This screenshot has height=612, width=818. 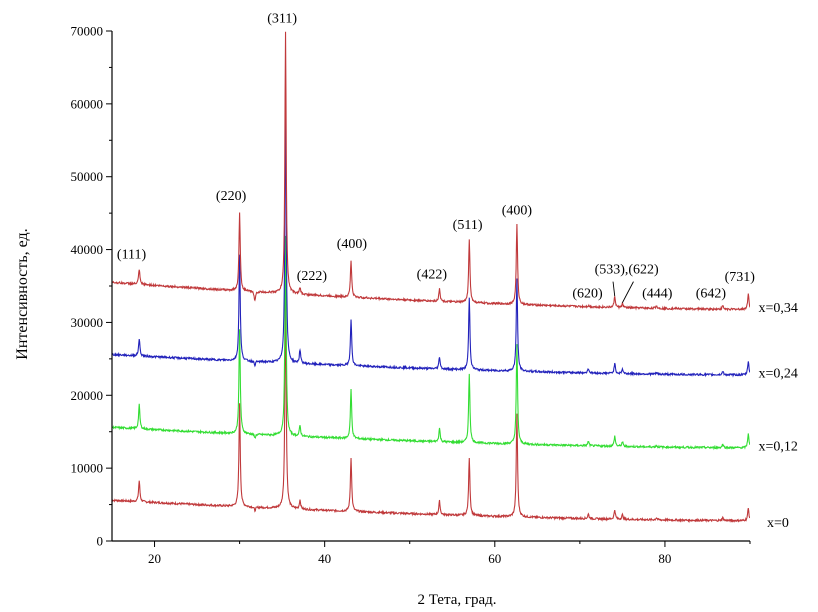 What do you see at coordinates (132, 254) in the screenshot?
I see `peak-annotation: (111)` at bounding box center [132, 254].